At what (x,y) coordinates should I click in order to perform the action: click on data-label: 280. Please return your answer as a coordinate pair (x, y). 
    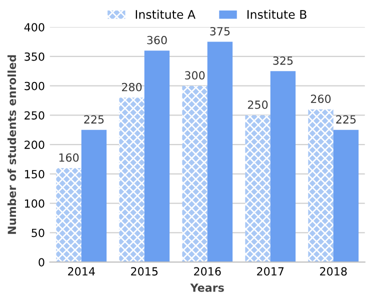
    Looking at the image, I should click on (132, 87).